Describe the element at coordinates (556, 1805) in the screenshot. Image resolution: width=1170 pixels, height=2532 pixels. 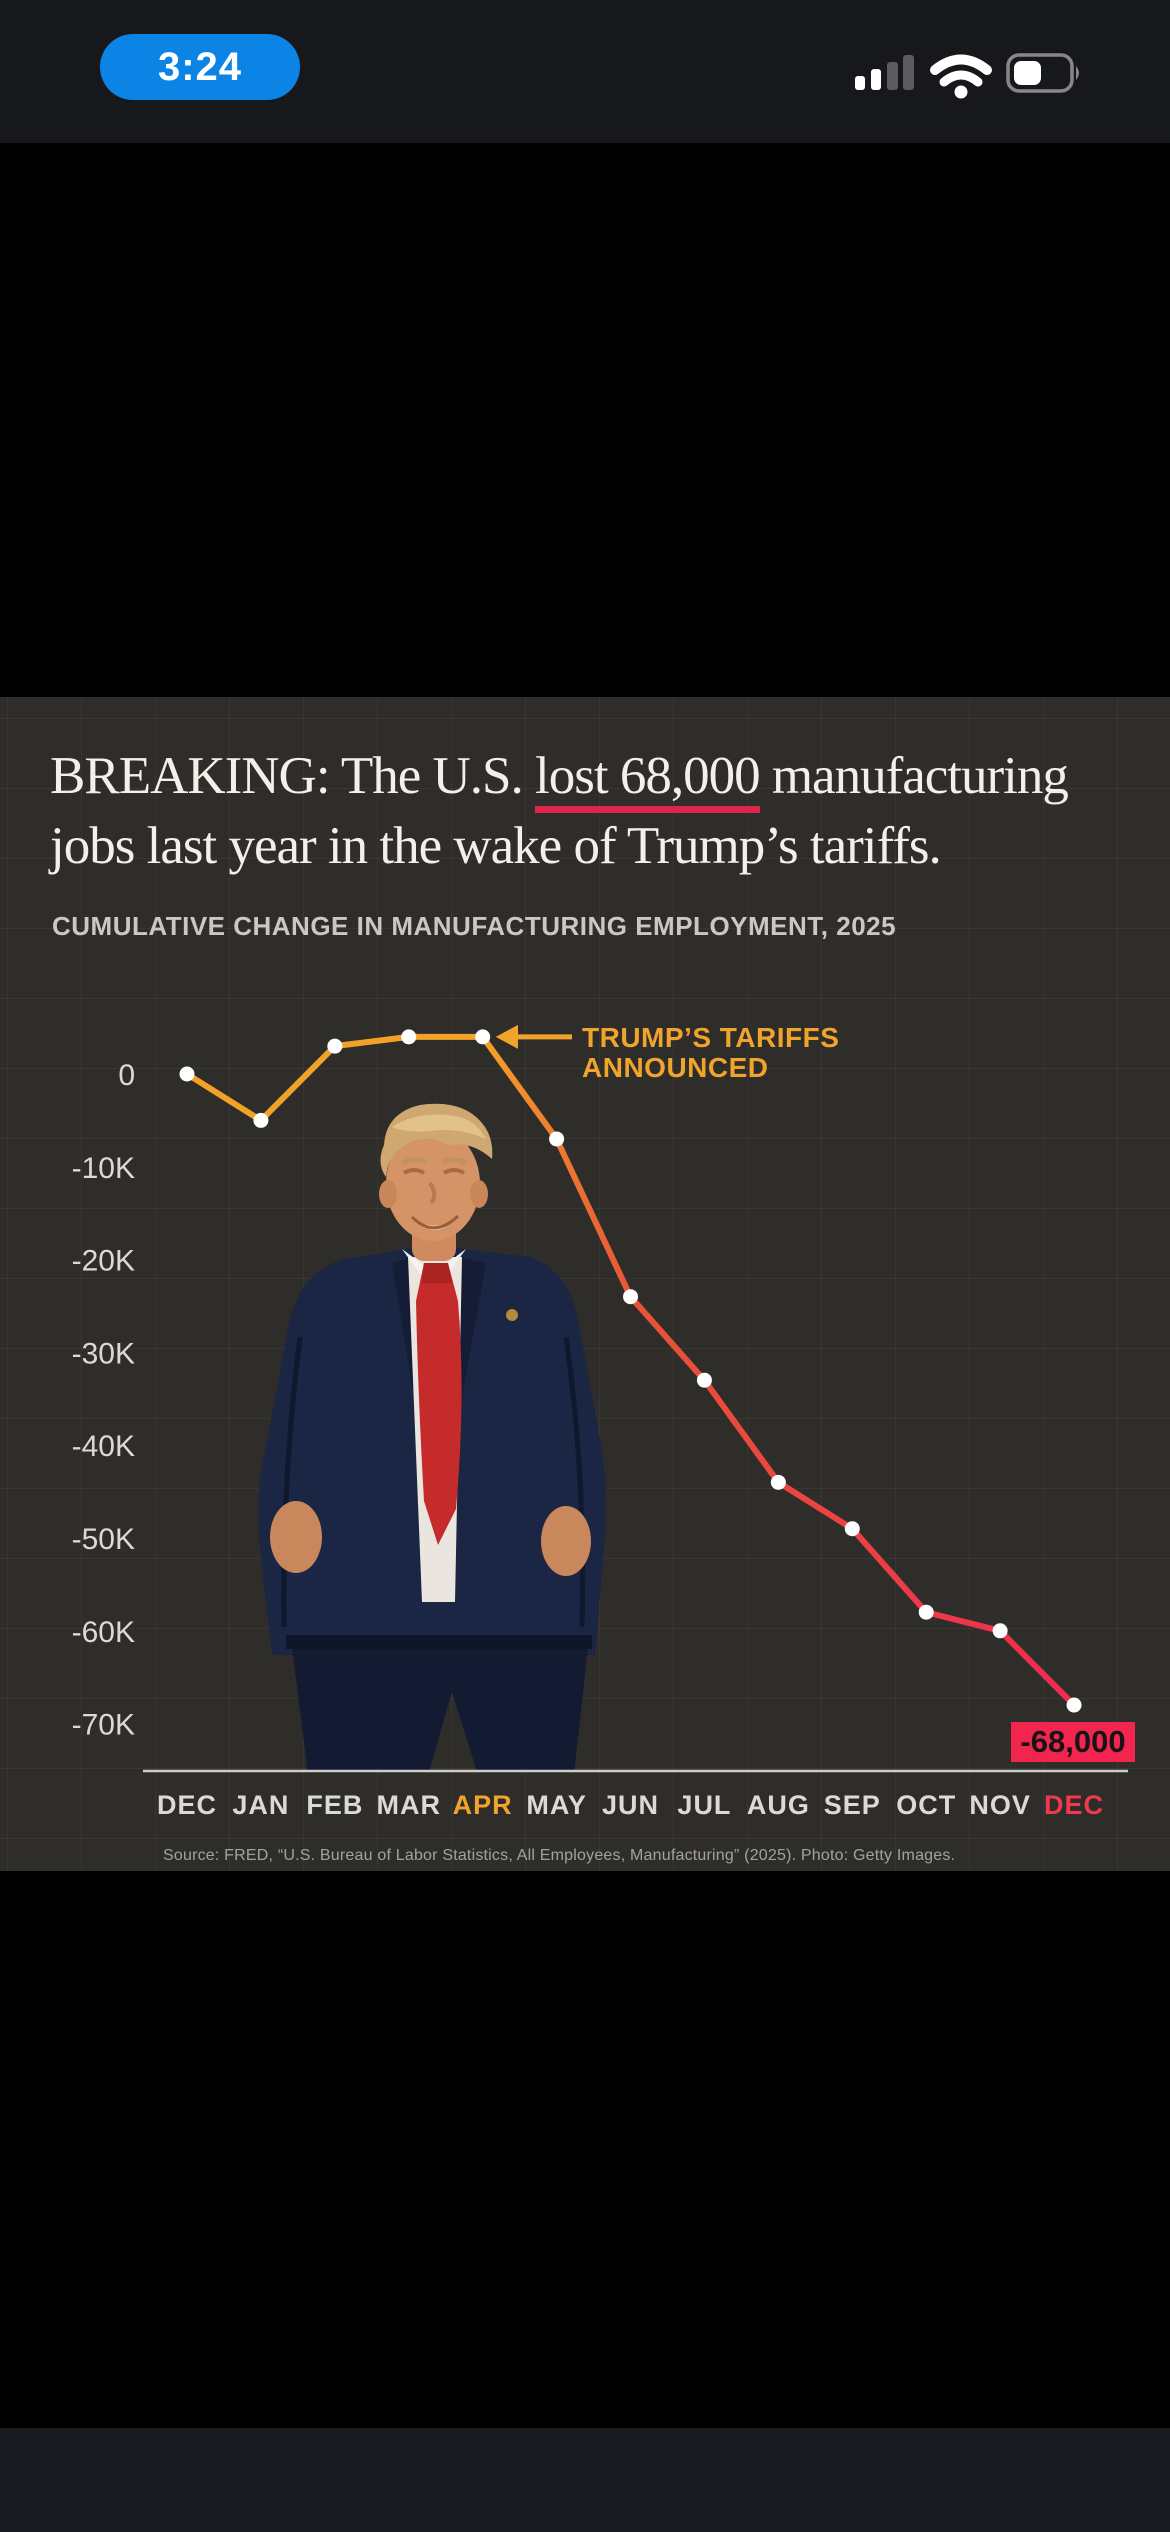
I see `x-tick-label: MAY` at that location.